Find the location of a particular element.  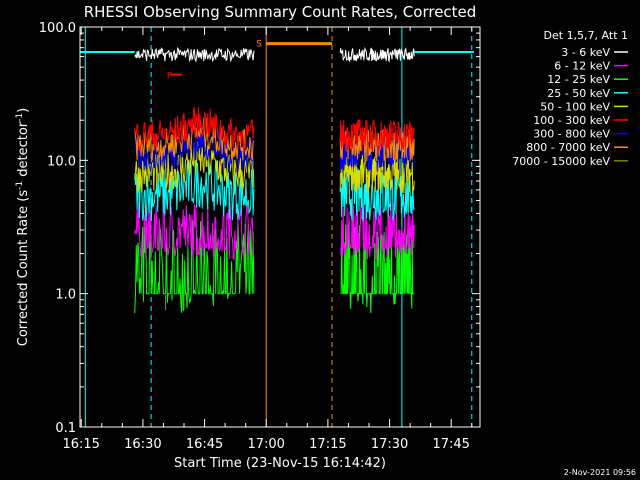

y-axis-label: Corrected Count Rate (s-1 detector-1) is located at coordinates (23, 227).